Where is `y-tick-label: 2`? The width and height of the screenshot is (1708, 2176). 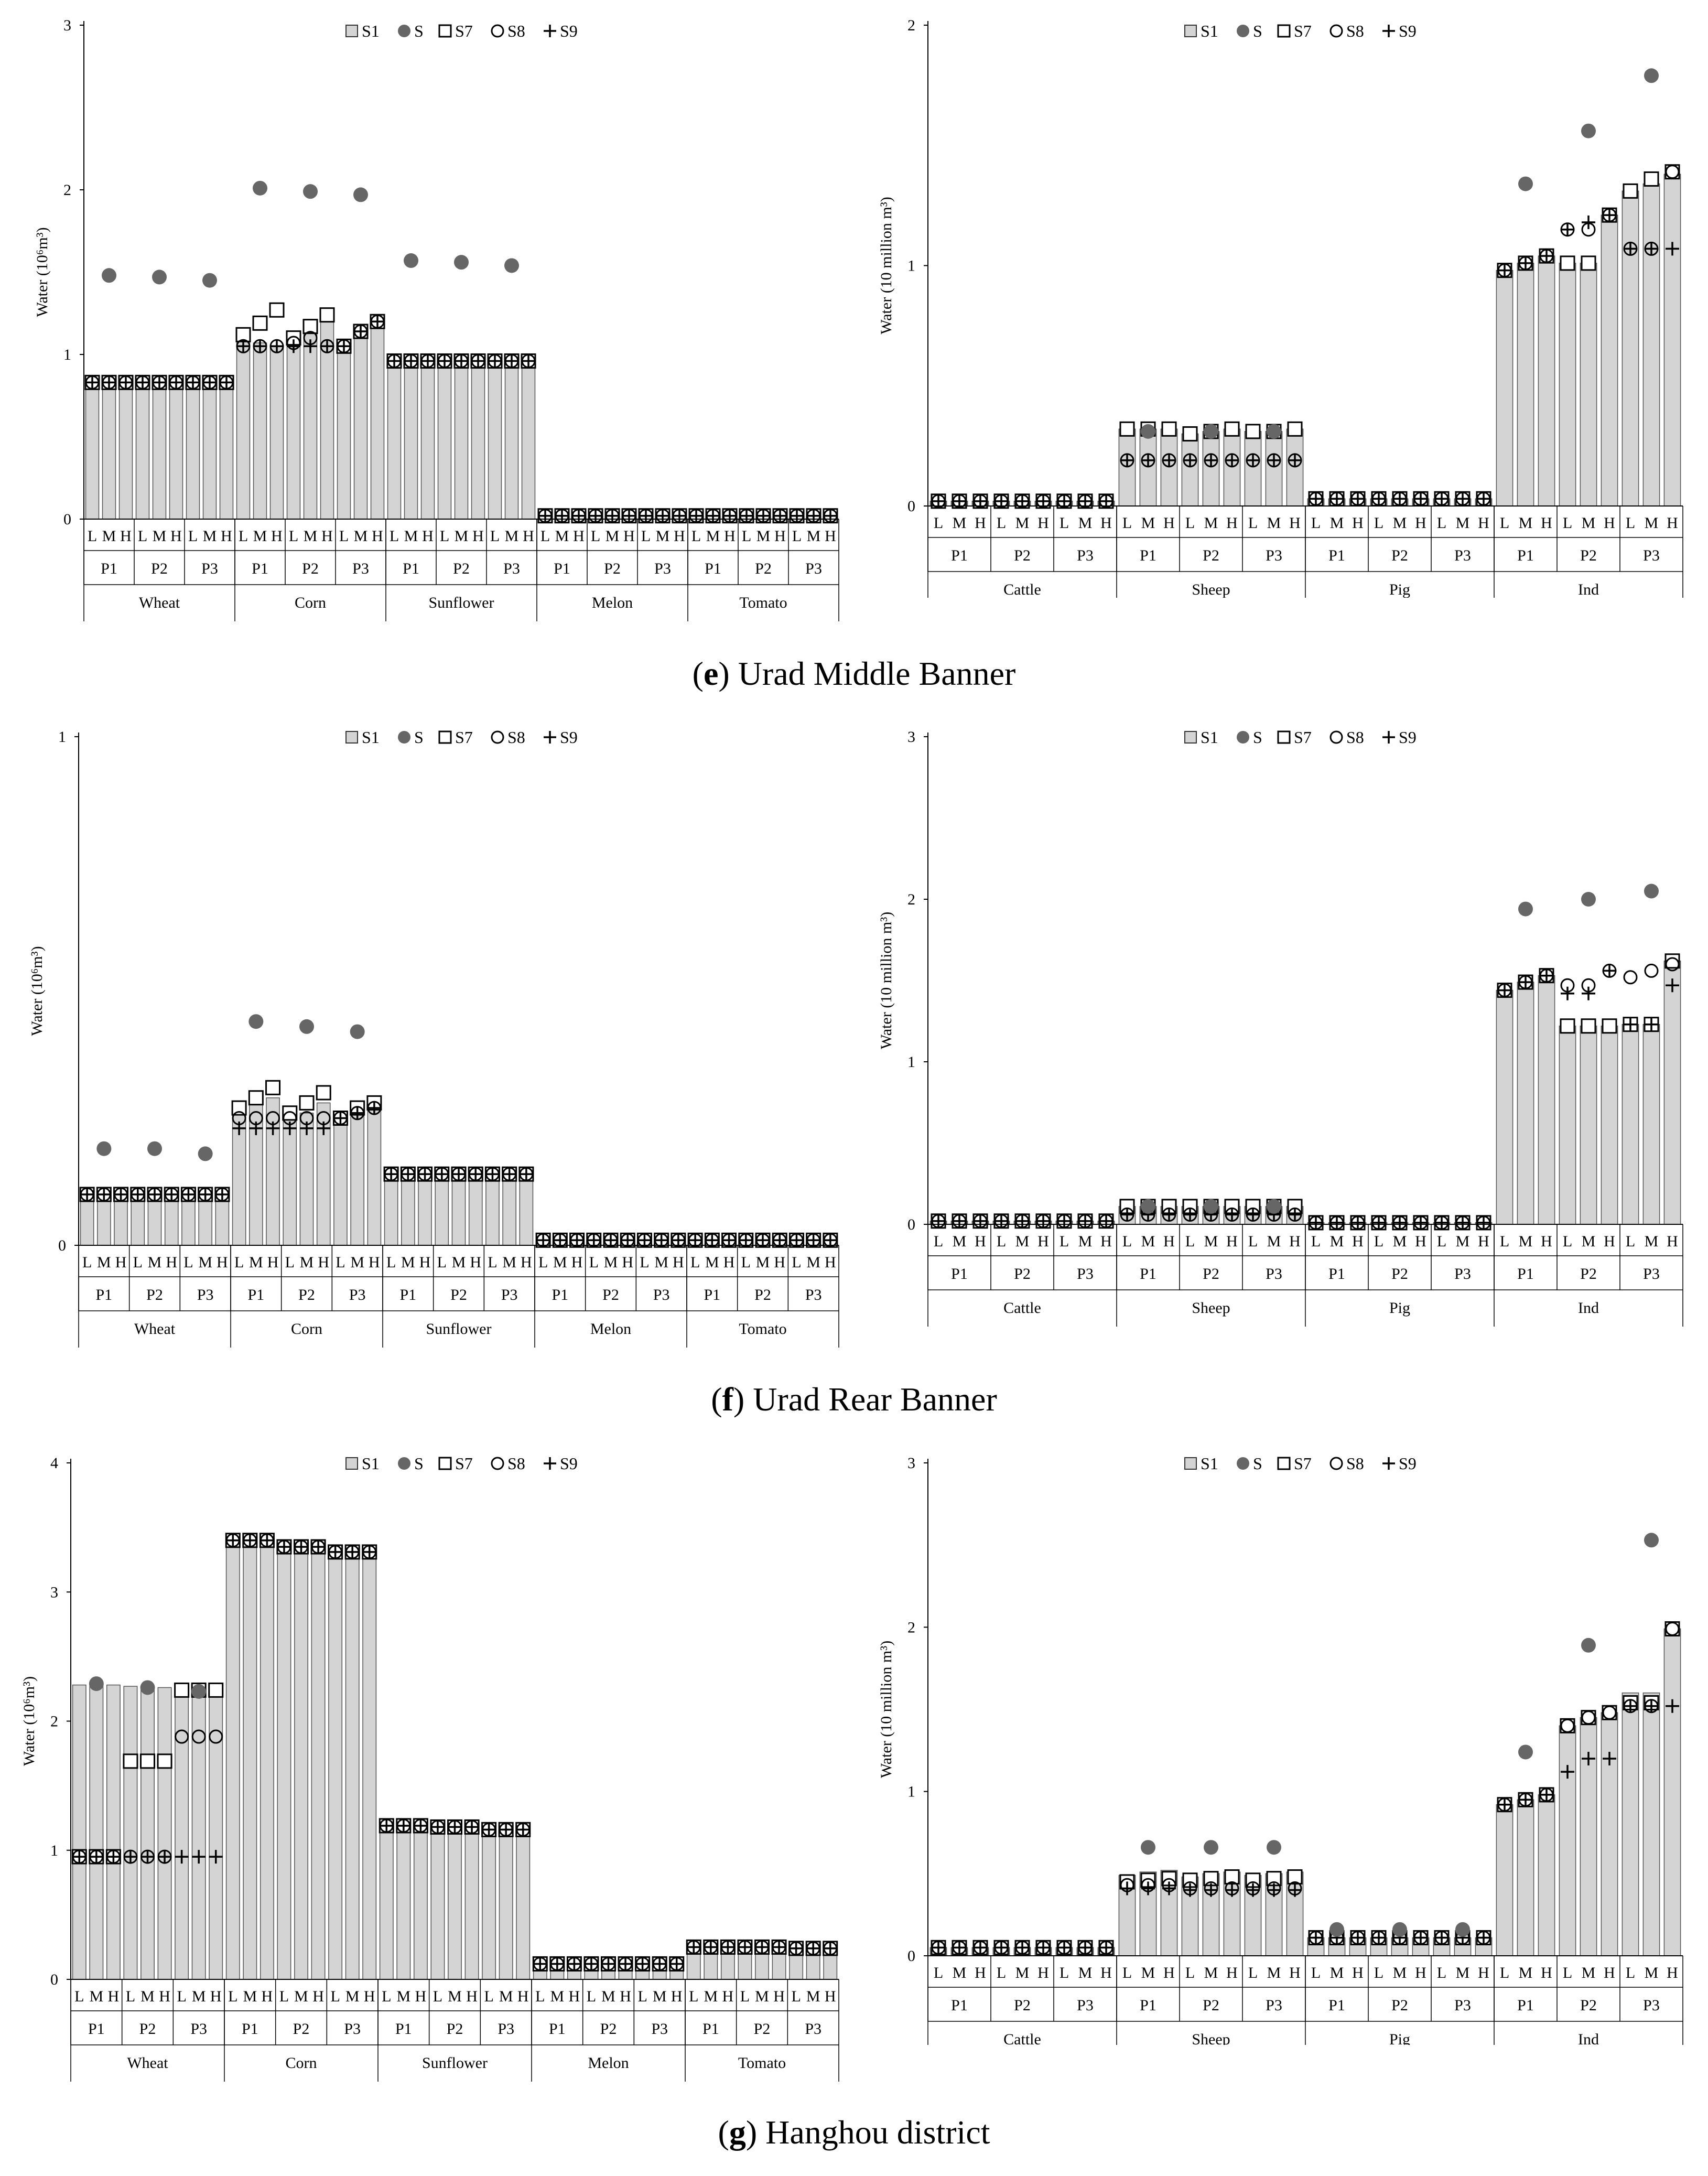 y-tick-label: 2 is located at coordinates (54, 1721).